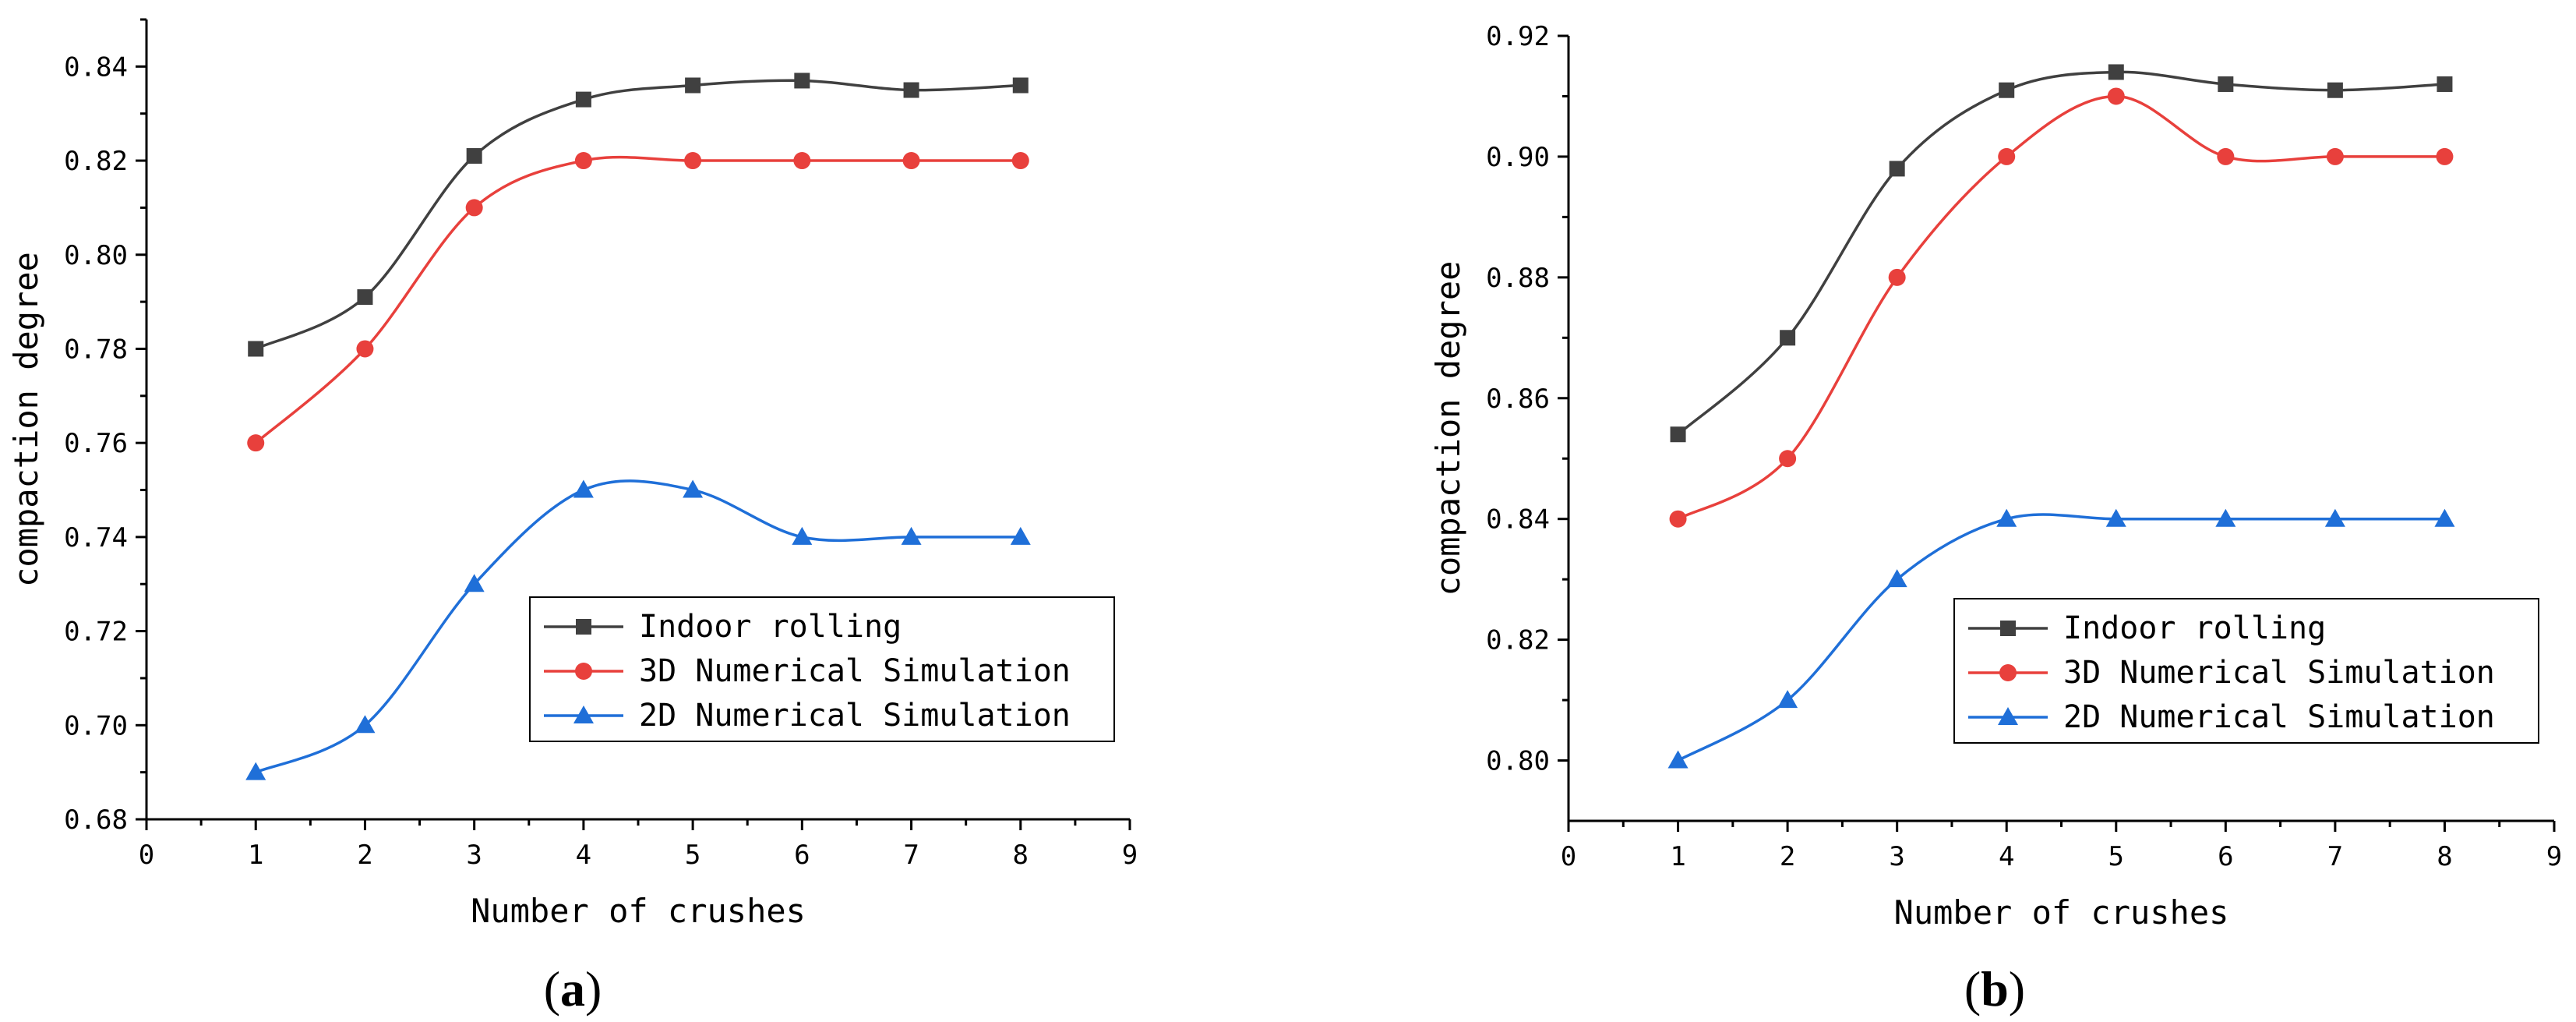 This screenshot has height=1022, width=2576. I want to click on y-tick-label: 0.74, so click(96, 537).